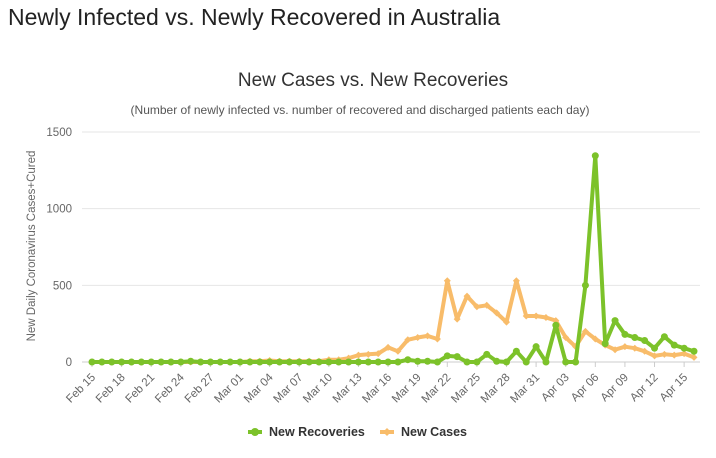 The height and width of the screenshot is (458, 716). I want to click on legend-item-new-recoveries: New Recoveries, so click(306, 432).